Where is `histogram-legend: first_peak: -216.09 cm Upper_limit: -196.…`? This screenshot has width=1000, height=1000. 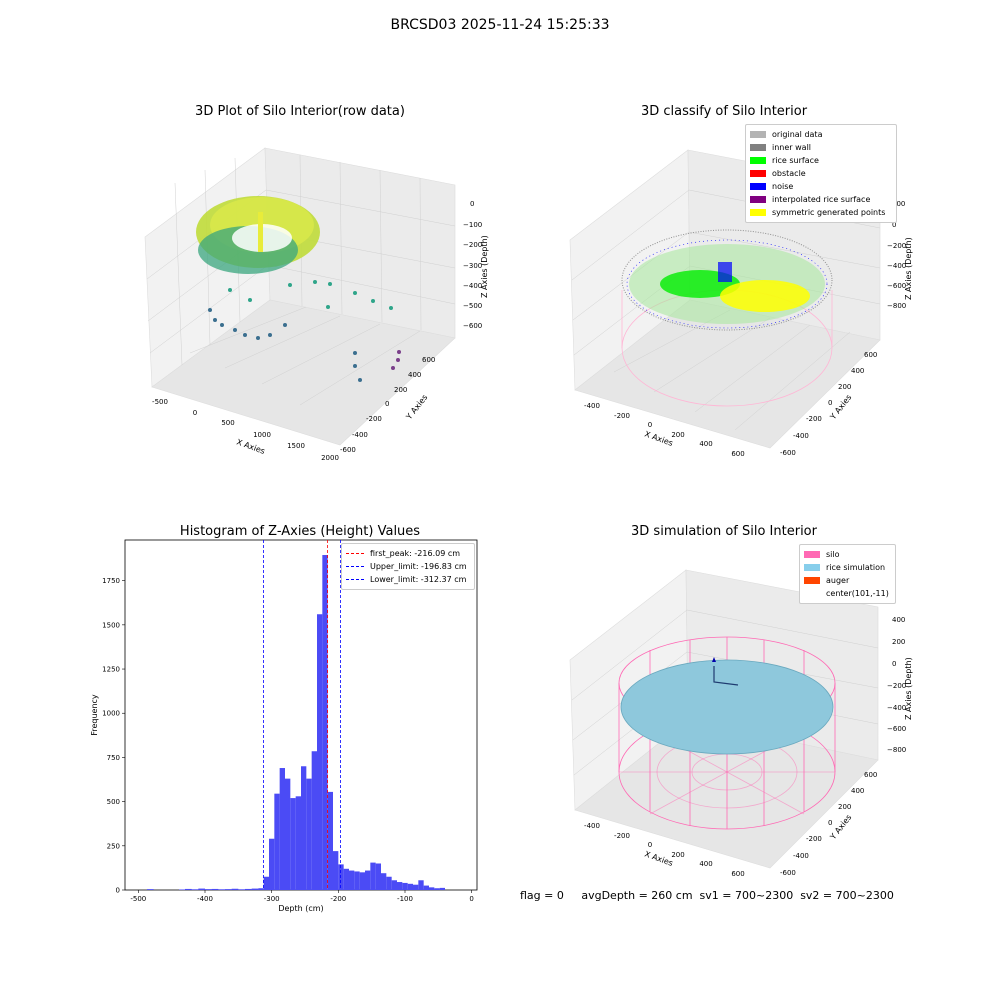 histogram-legend: first_peak: -216.09 cm Upper_limit: -196.… is located at coordinates (408, 566).